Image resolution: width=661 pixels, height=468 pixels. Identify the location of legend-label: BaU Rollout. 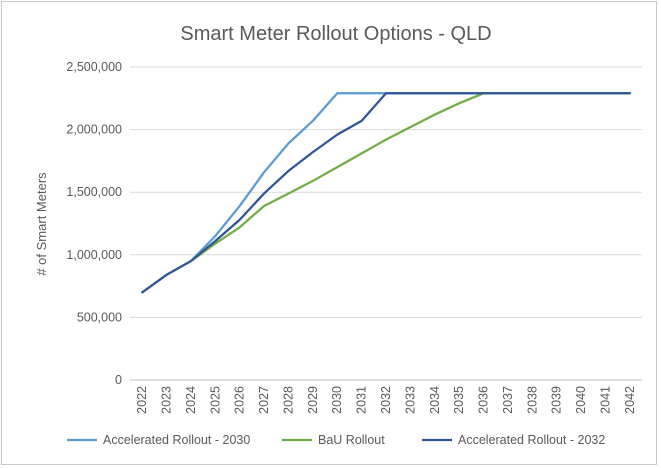
(351, 440).